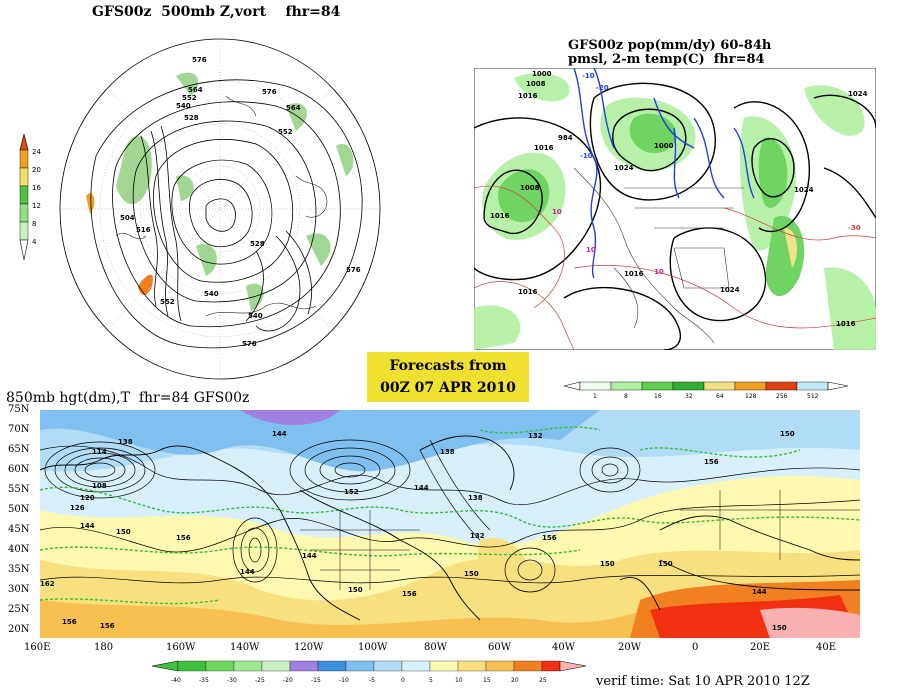  What do you see at coordinates (804, 190) in the screenshot?
I see `pmsl-label-8: 1024` at bounding box center [804, 190].